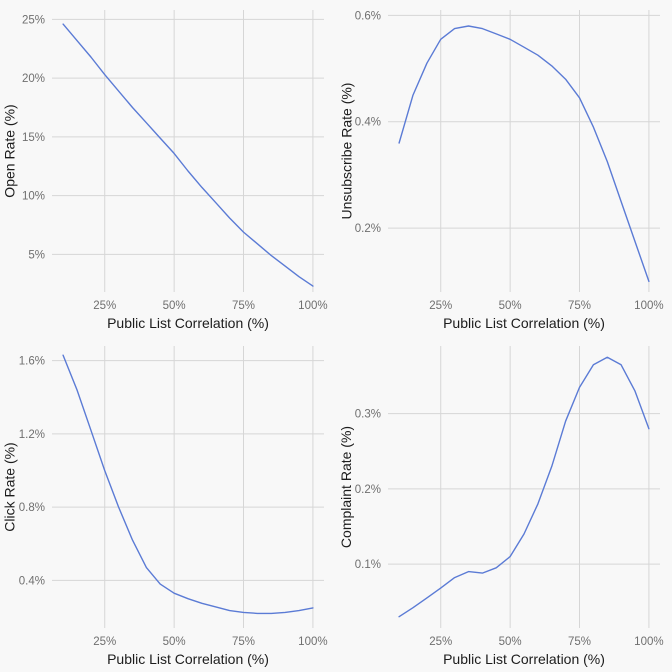 The height and width of the screenshot is (672, 672). What do you see at coordinates (32, 362) in the screenshot?
I see `y-tick-label: 1.6%` at bounding box center [32, 362].